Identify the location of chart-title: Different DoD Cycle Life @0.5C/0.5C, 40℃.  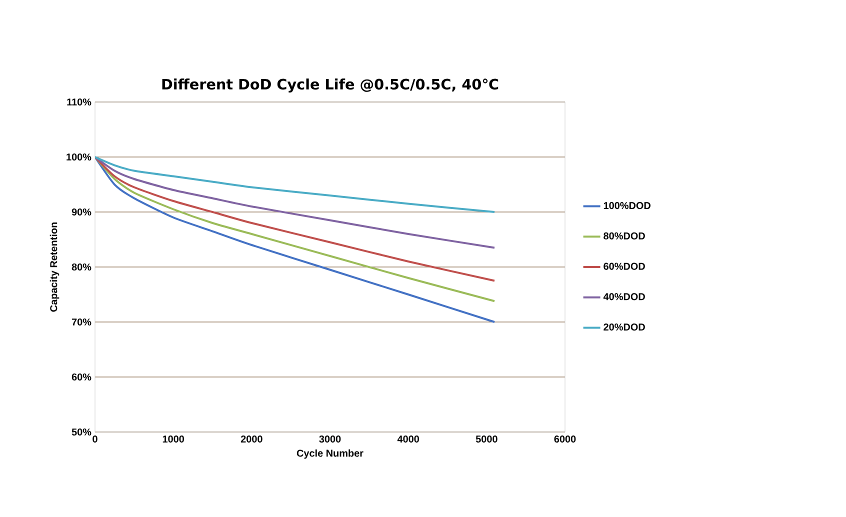
(330, 85).